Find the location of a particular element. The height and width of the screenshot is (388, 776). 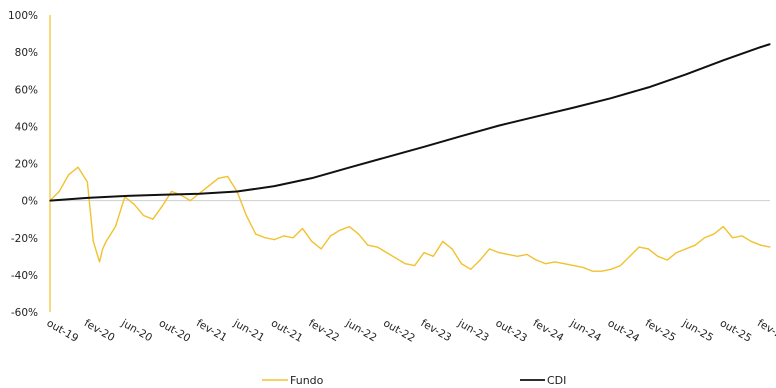

y-tick-label: -20% is located at coordinates (24, 239).